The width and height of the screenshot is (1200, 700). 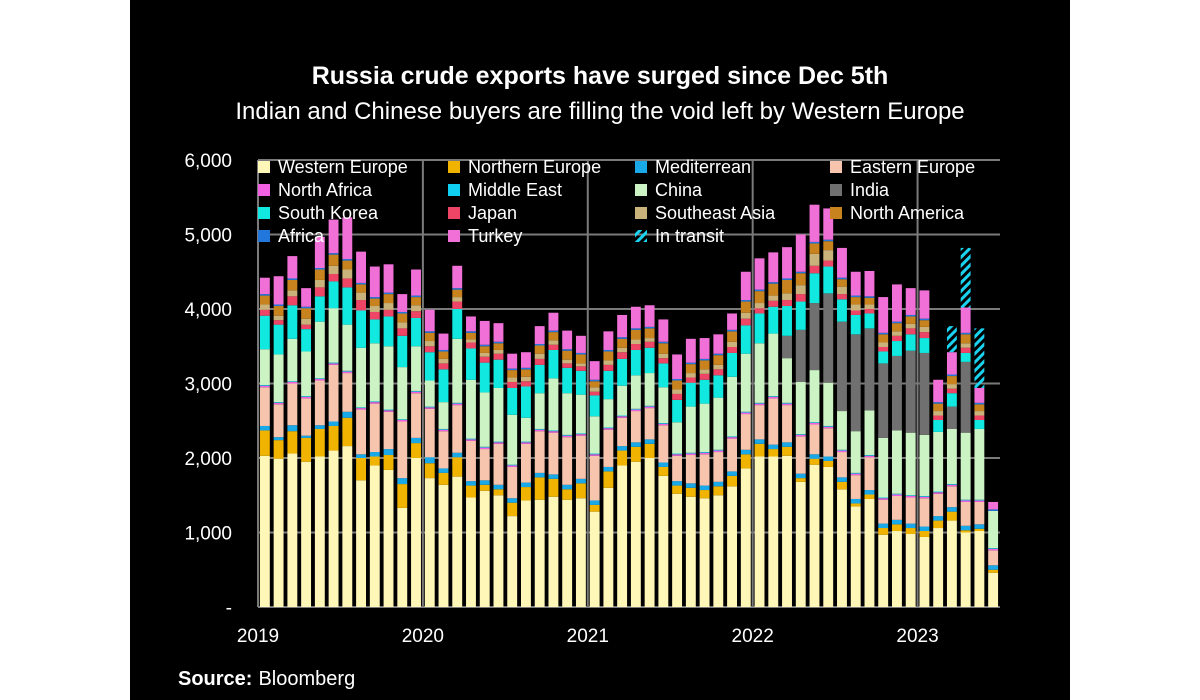 I want to click on legend-label: South Korea, so click(x=328, y=213).